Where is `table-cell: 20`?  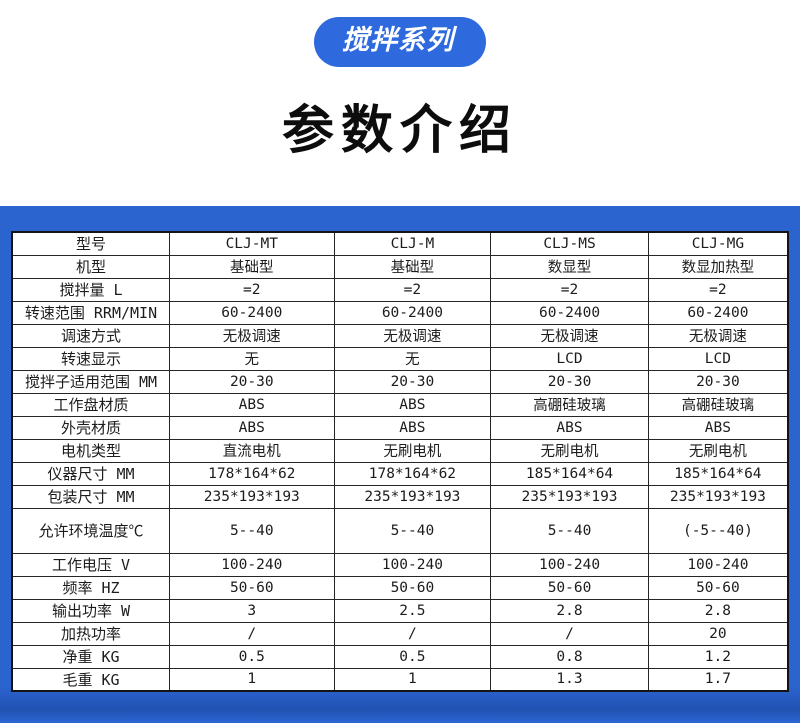
table-cell: 20 is located at coordinates (718, 633).